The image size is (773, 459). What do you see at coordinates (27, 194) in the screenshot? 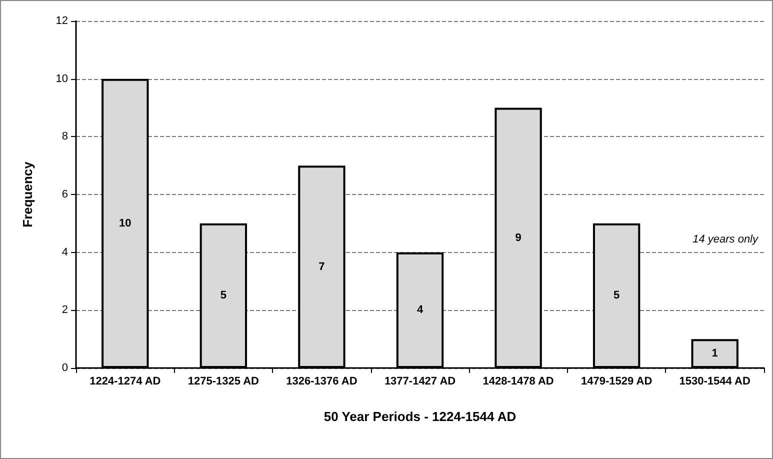
I see `y-axis-title: Frequency` at bounding box center [27, 194].